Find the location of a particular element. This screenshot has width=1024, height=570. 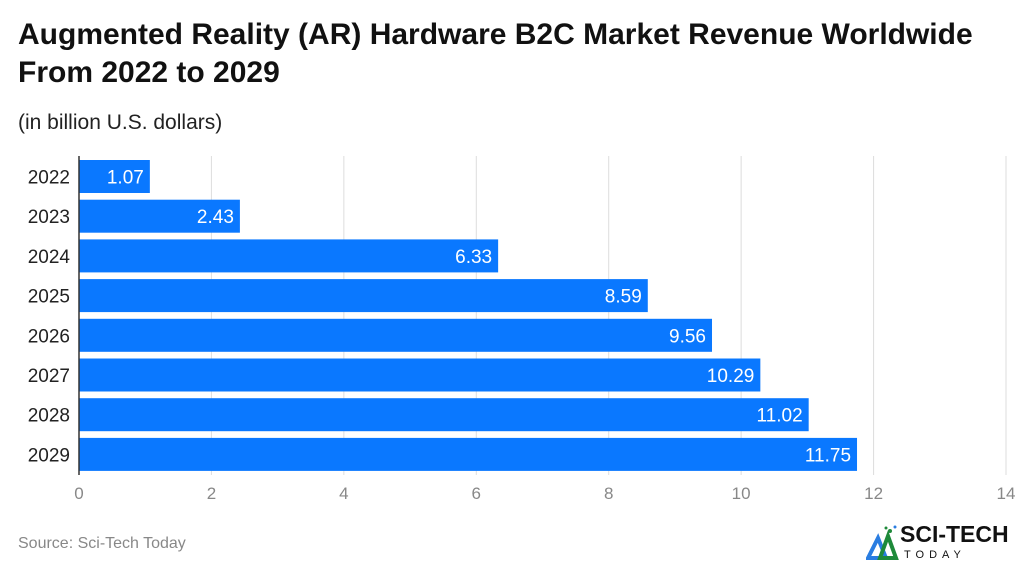

y-tick-label: 2022 is located at coordinates (49, 178).